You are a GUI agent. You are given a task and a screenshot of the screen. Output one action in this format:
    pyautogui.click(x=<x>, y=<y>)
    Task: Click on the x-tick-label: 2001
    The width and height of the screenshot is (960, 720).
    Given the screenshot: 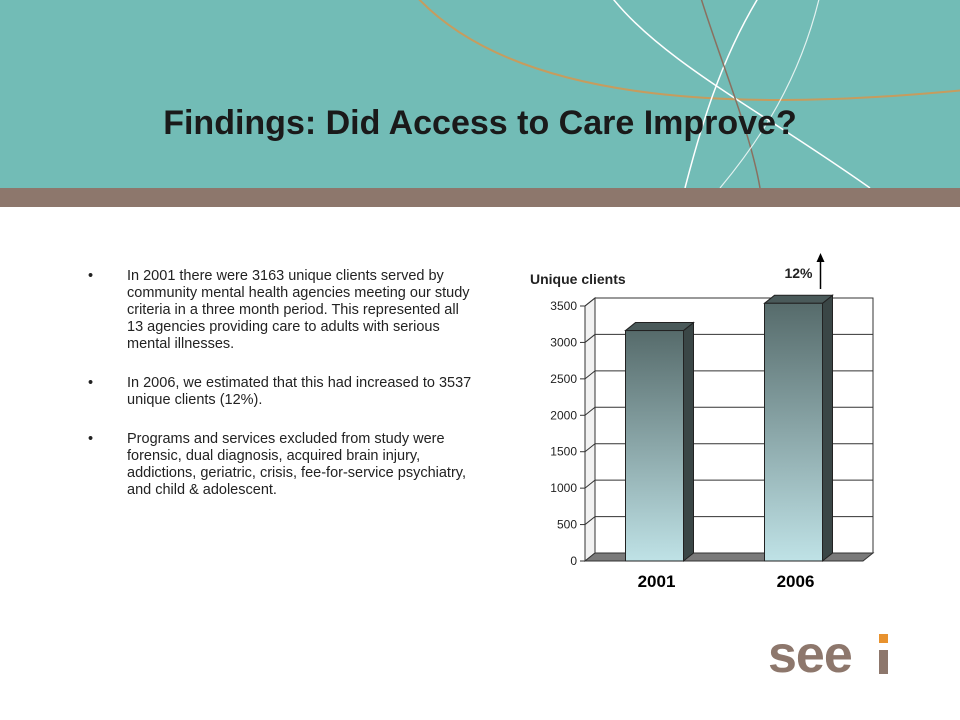 What is the action you would take?
    pyautogui.click(x=657, y=581)
    